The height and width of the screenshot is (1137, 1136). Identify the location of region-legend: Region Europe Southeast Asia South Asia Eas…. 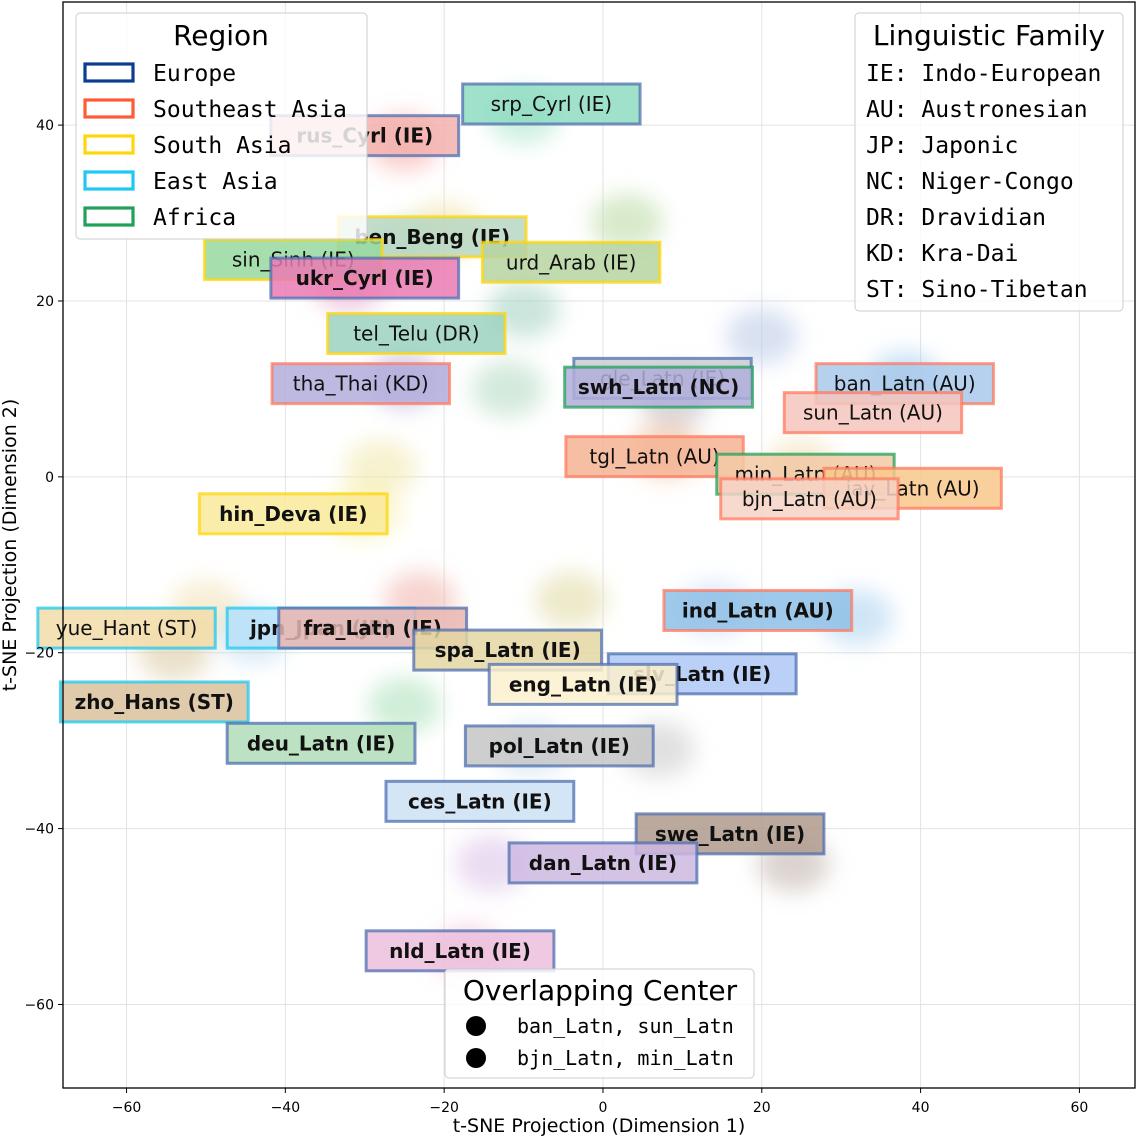
(221, 126).